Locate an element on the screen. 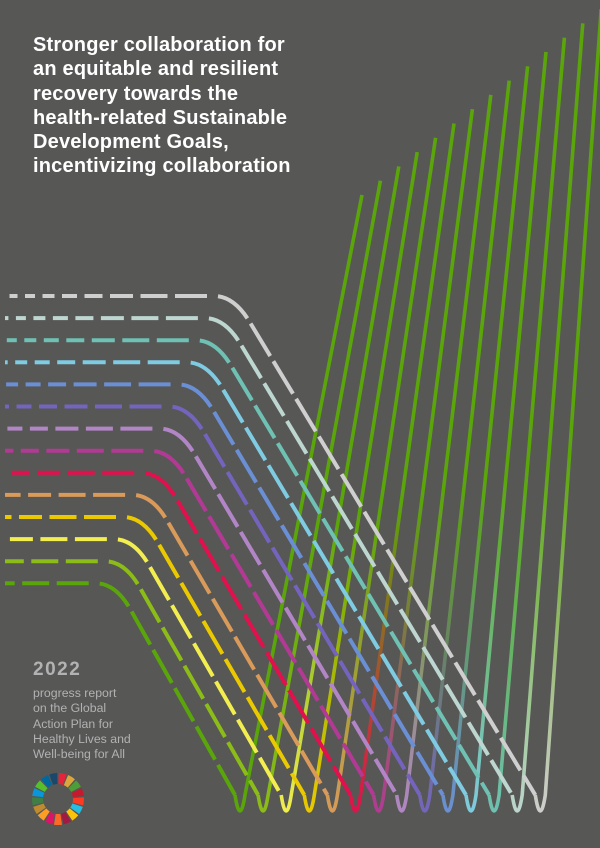 Image resolution: width=600 pixels, height=848 pixels. subtitle-line: progress report is located at coordinates (75, 693).